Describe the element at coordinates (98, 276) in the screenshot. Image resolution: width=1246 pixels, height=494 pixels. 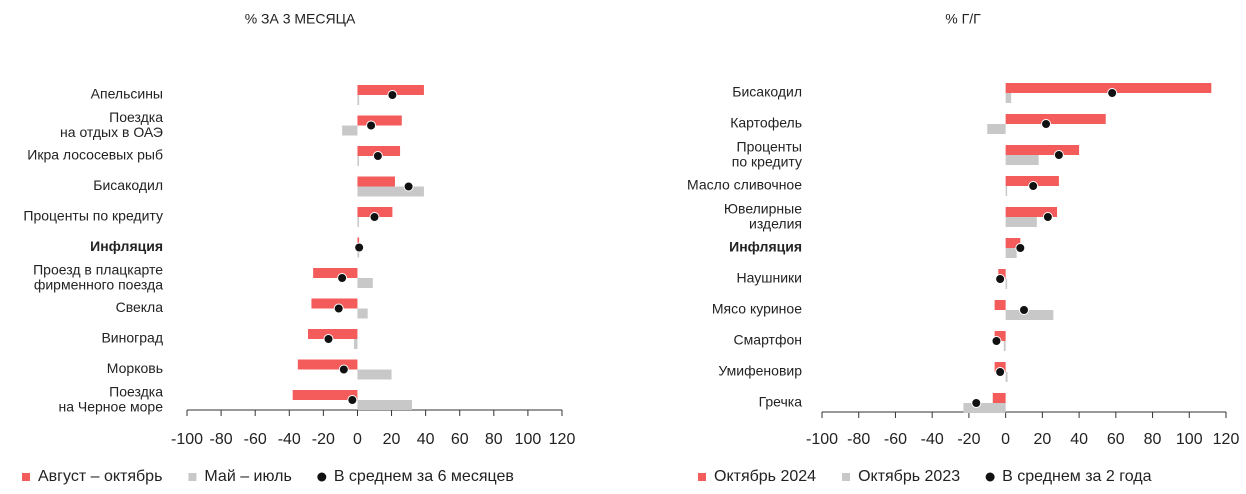
I see `category-label: Проезд в плацкарте фирменного поезда` at that location.